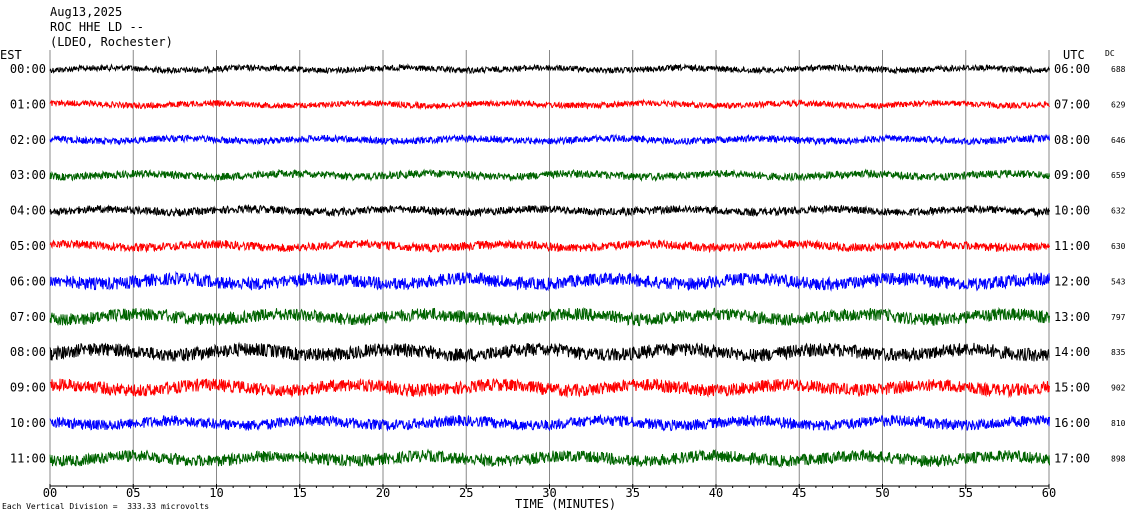  Describe the element at coordinates (799, 493) in the screenshot. I see `x-tick-label-45: 45` at that location.